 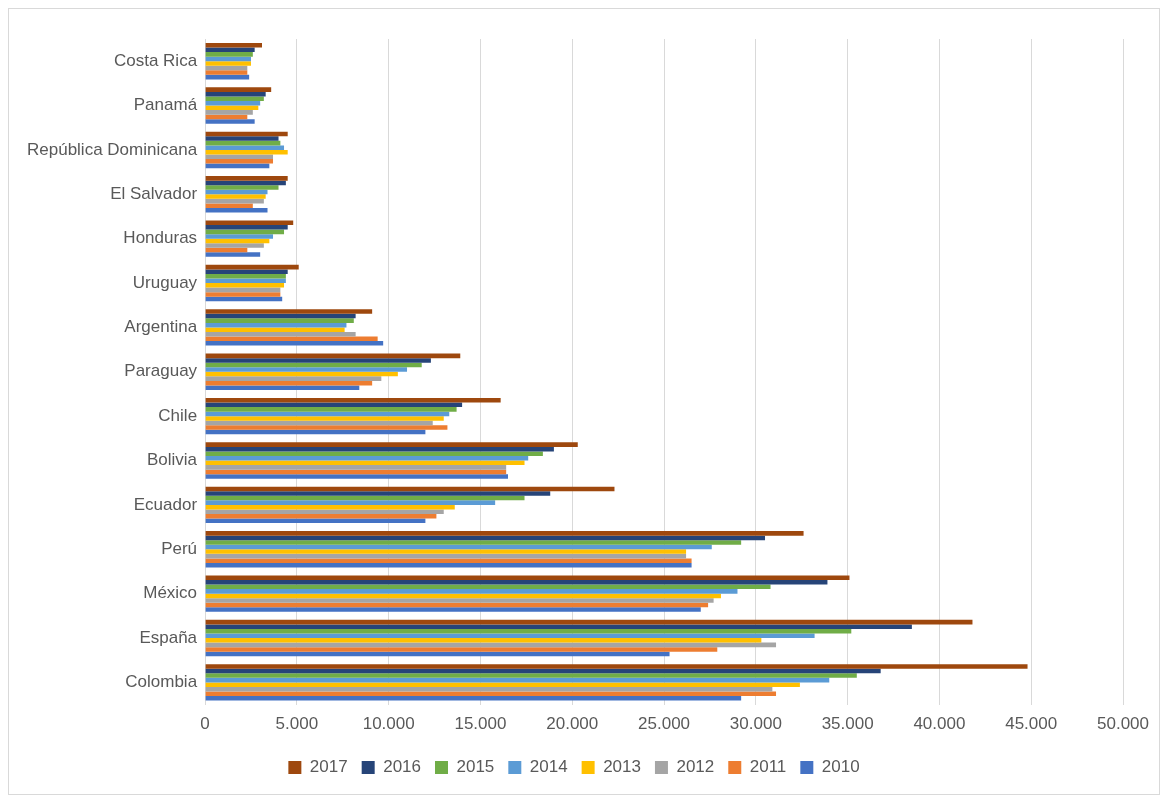 I want to click on x-tick-label: 0, so click(x=205, y=724).